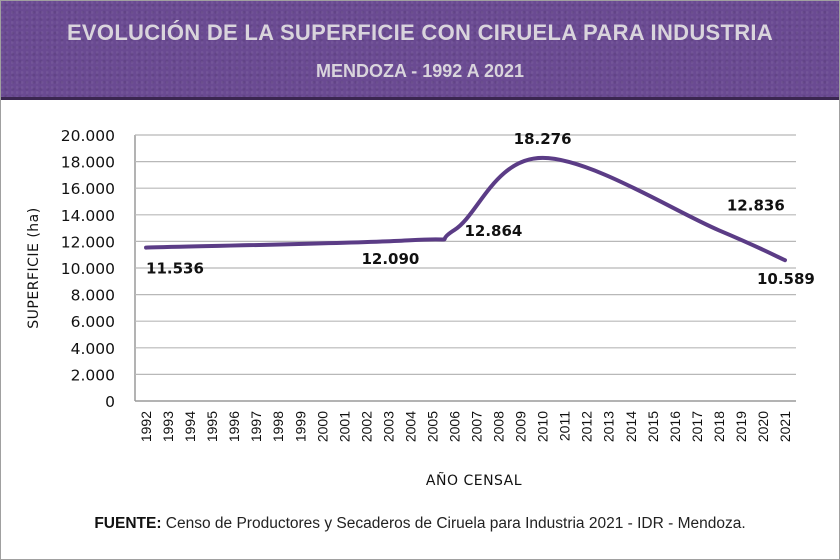  I want to click on data-label: 18.276, so click(543, 139).